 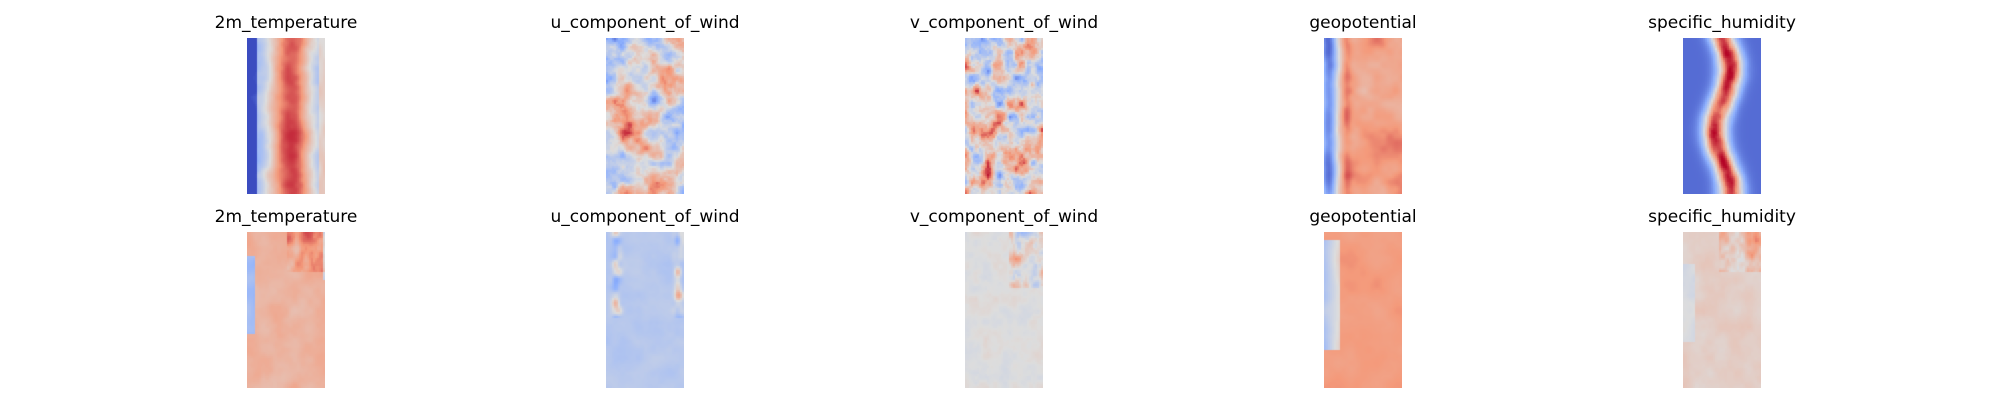 What do you see at coordinates (1363, 310) in the screenshot?
I see `heatmap-geopotential-bottom` at bounding box center [1363, 310].